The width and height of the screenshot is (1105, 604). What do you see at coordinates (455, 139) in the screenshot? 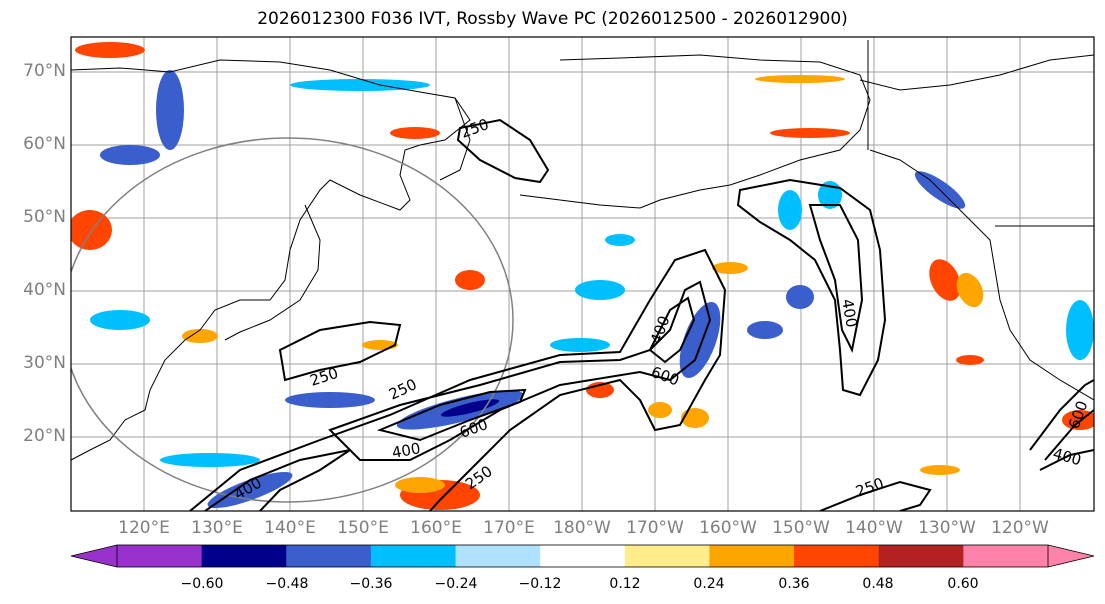
I see `kamchatka` at bounding box center [455, 139].